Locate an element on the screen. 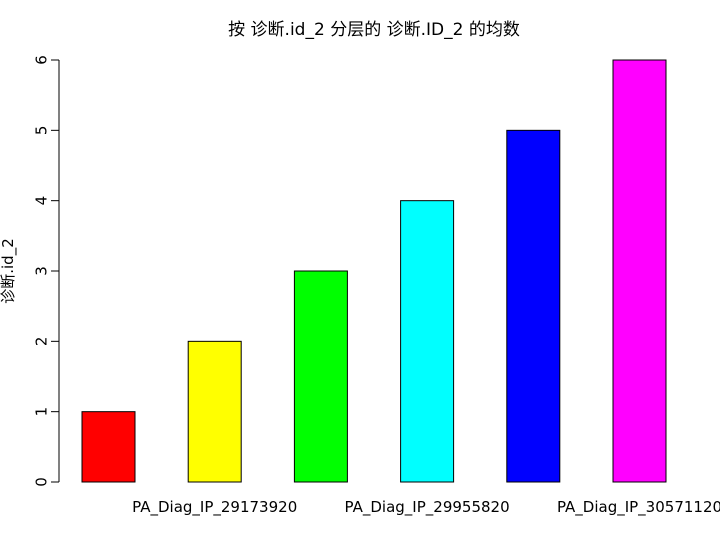  x-category-label: PA_Diag_IP_29955820 is located at coordinates (427, 507).